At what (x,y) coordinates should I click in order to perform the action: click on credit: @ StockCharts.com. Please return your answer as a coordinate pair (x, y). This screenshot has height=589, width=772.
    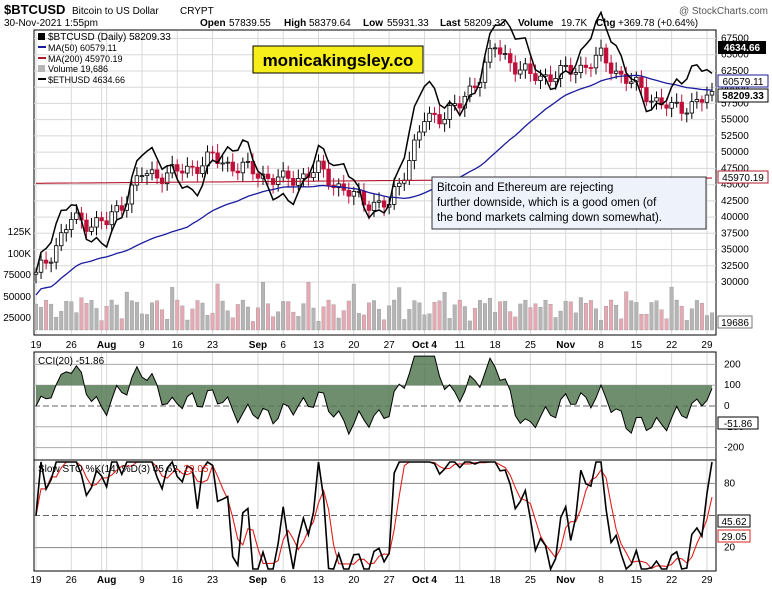
    Looking at the image, I should click on (723, 11).